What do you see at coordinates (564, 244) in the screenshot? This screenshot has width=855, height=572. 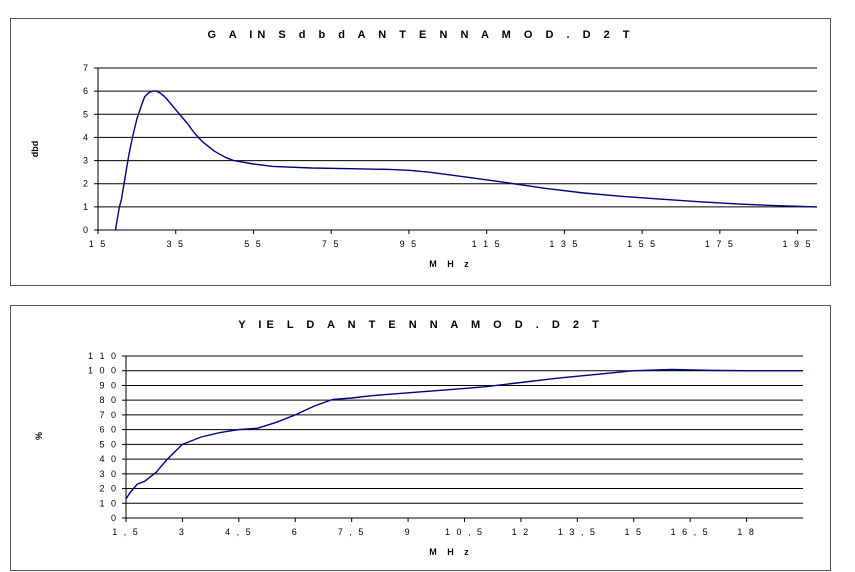 I see `x-tick-label: 1 3 5` at bounding box center [564, 244].